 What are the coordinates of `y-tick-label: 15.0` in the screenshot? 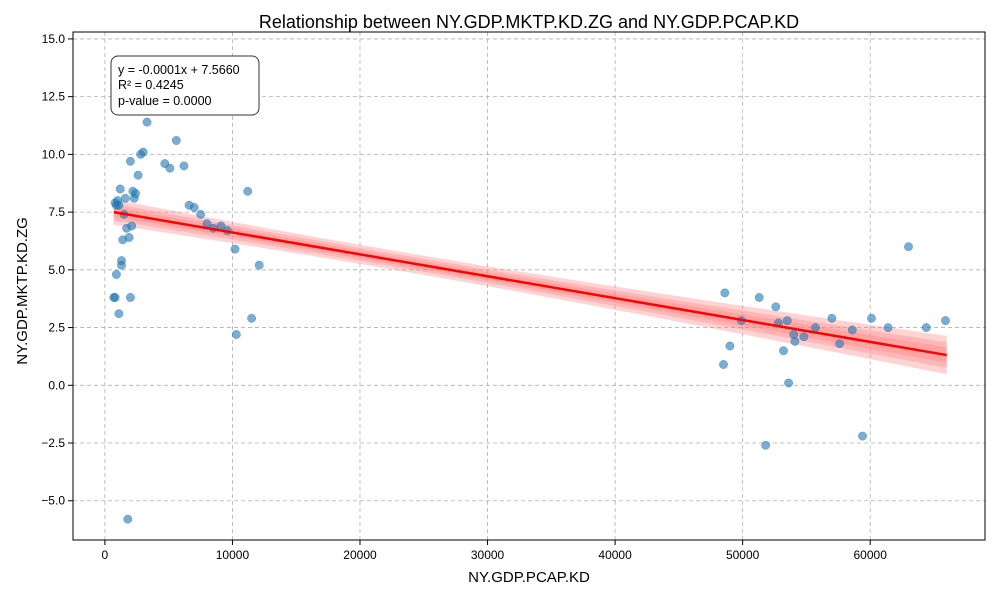 It's located at (54, 39).